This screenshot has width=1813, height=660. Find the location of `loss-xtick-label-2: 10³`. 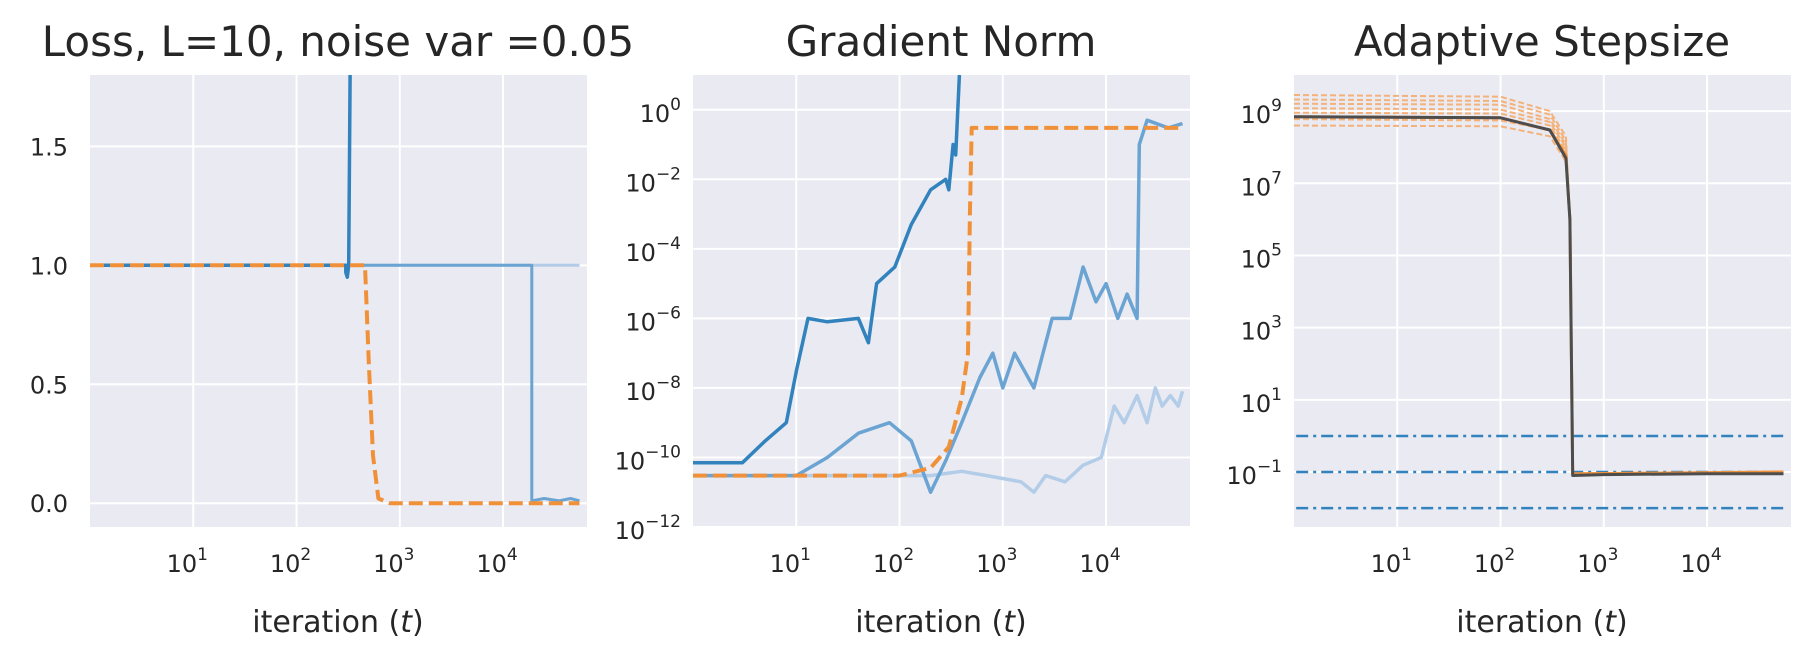

loss-xtick-label-2: 10³ is located at coordinates (393, 561).